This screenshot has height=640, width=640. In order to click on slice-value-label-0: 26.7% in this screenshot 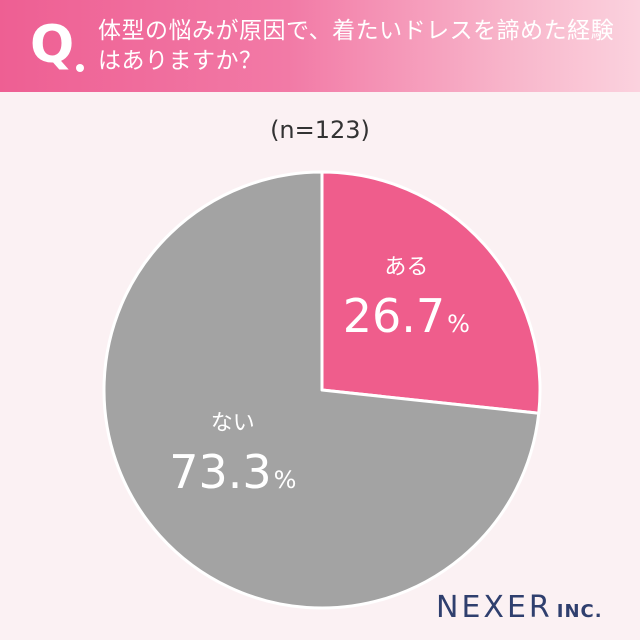, I will do `click(406, 316)`.